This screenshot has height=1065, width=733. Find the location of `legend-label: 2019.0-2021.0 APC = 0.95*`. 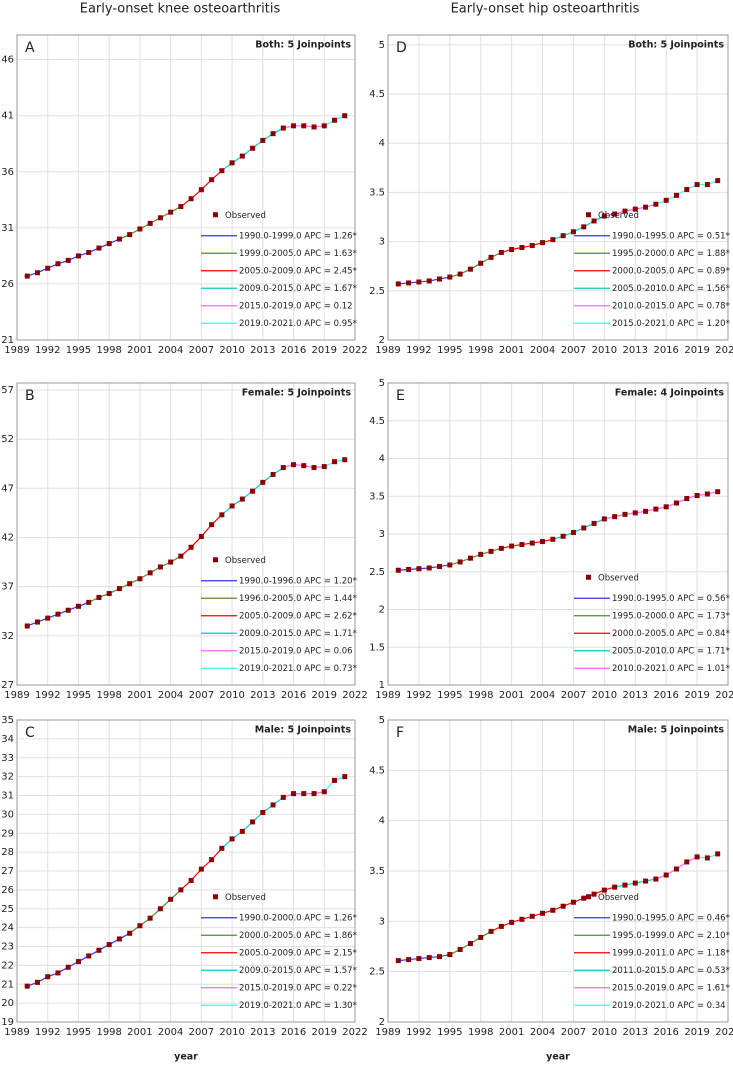

legend-label: 2019.0-2021.0 APC = 0.95* is located at coordinates (298, 324).